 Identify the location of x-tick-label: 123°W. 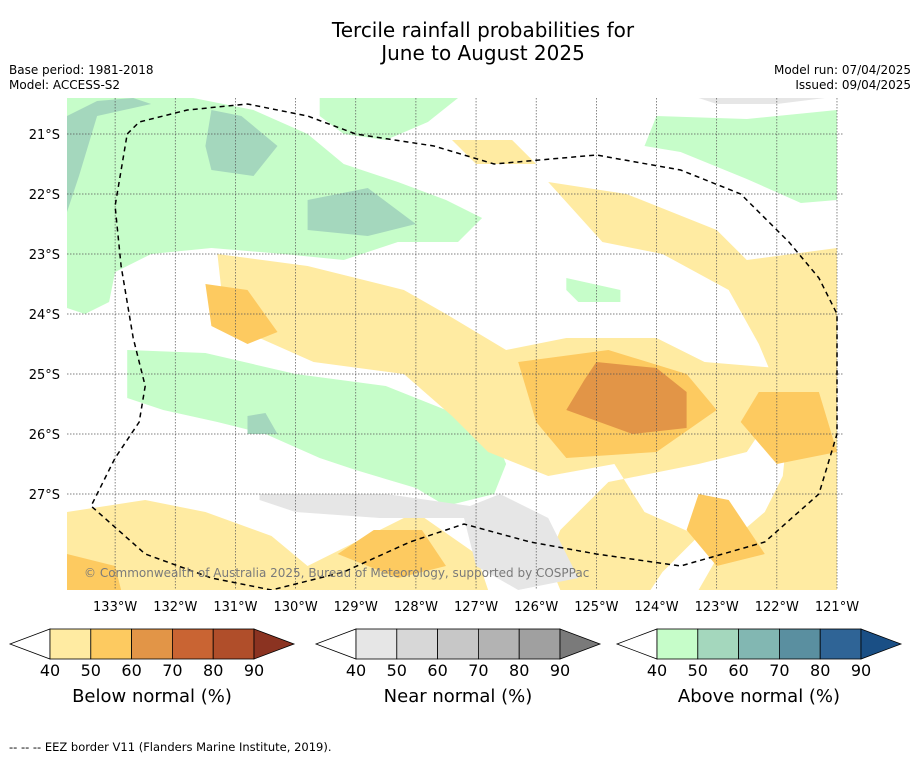
(717, 607).